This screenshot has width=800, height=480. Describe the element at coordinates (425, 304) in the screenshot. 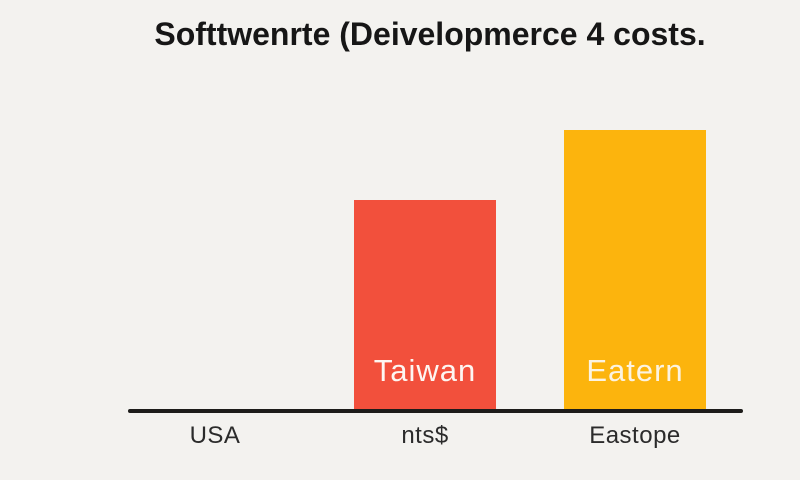

I see `bar-taiwan: Taiwan` at that location.